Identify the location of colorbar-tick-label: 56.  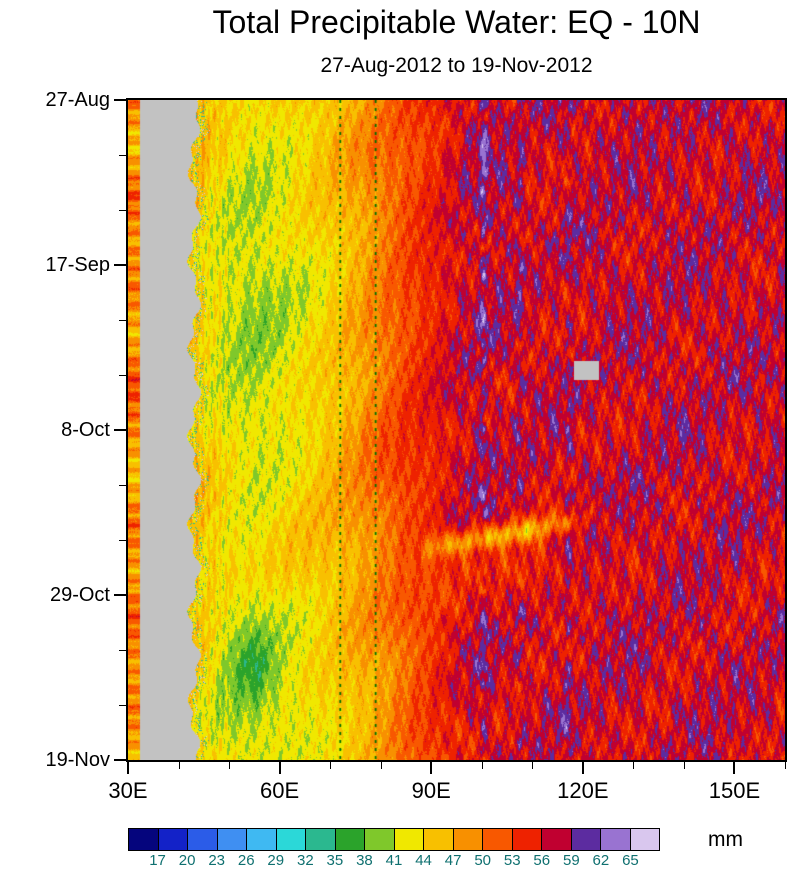
(542, 860).